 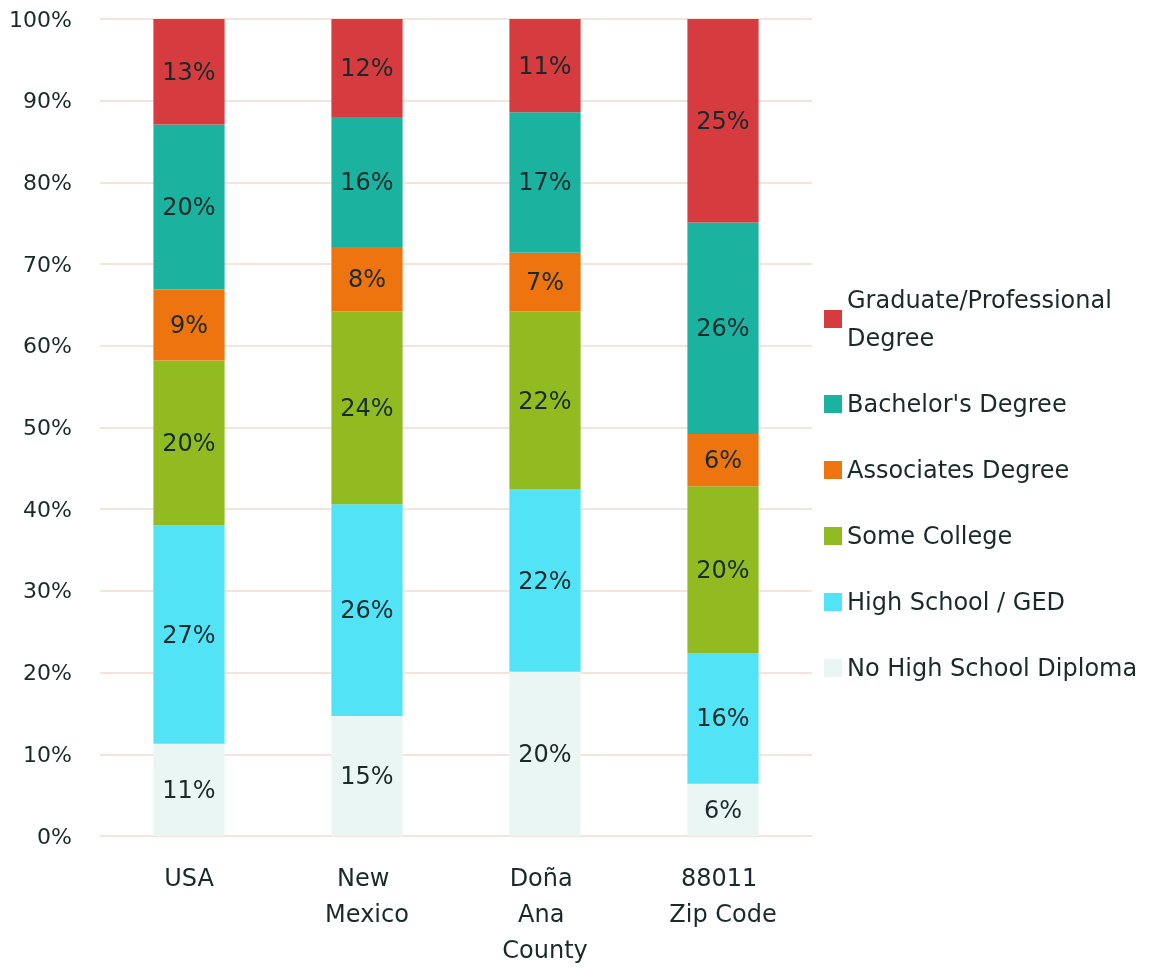 What do you see at coordinates (983, 319) in the screenshot?
I see `legend-label: Graduate/Professional Degree` at bounding box center [983, 319].